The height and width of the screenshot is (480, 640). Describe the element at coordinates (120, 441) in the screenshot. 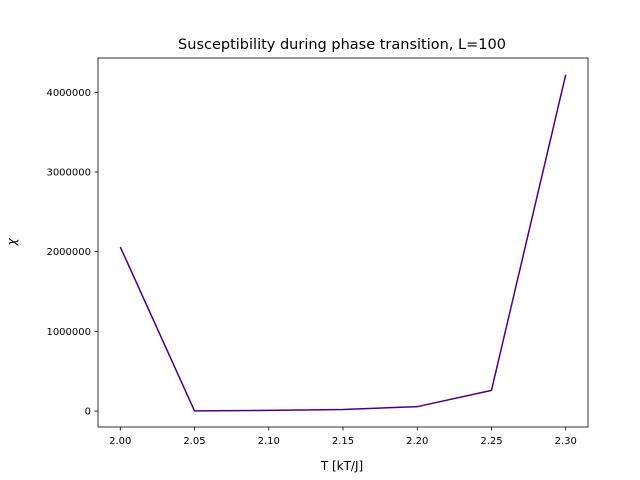

I see `x-tick-label: 2.00` at that location.